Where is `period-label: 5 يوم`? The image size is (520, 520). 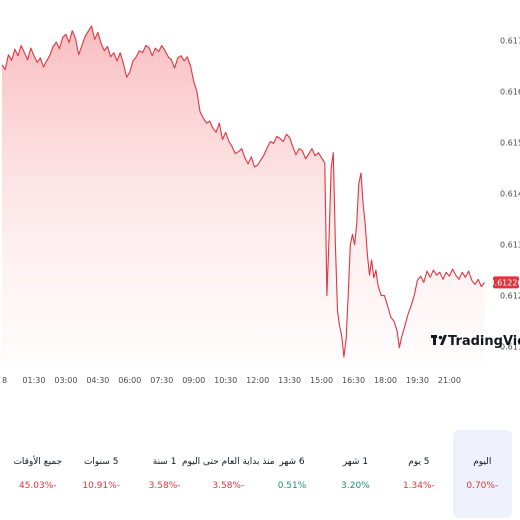
period-label: 5 يوم is located at coordinates (419, 462).